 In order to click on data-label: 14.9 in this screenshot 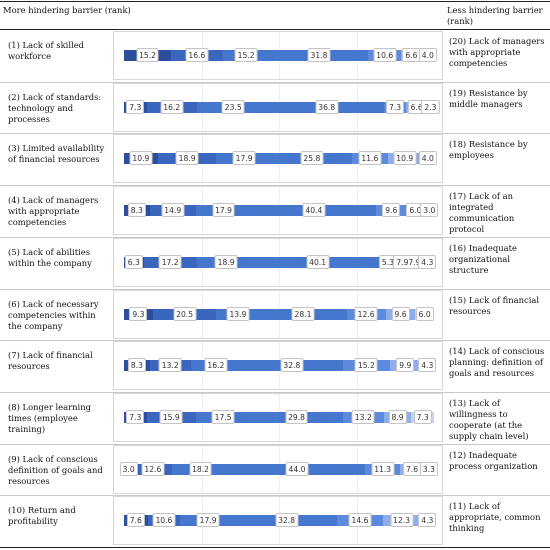, I will do `click(173, 210)`.